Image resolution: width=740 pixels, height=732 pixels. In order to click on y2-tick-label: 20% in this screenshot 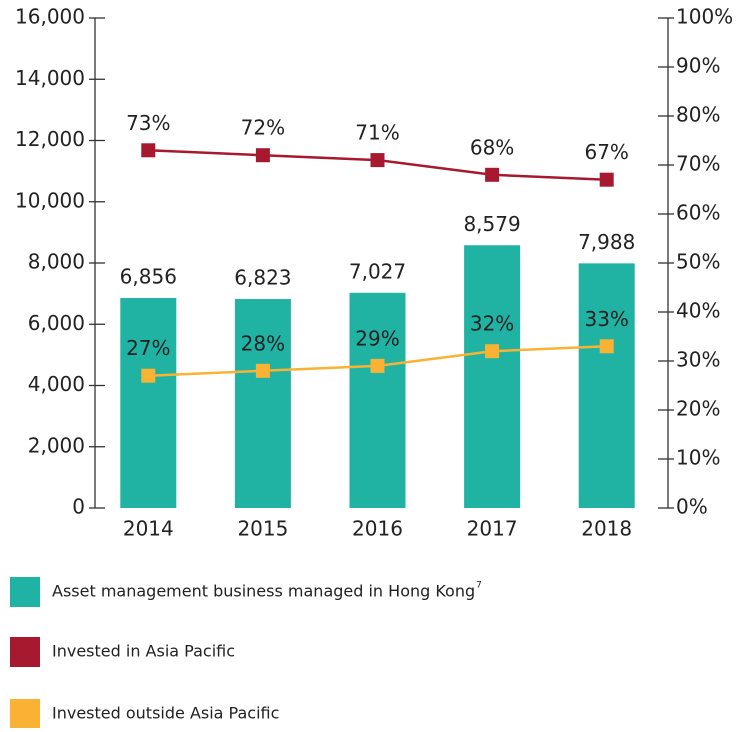, I will do `click(698, 409)`.